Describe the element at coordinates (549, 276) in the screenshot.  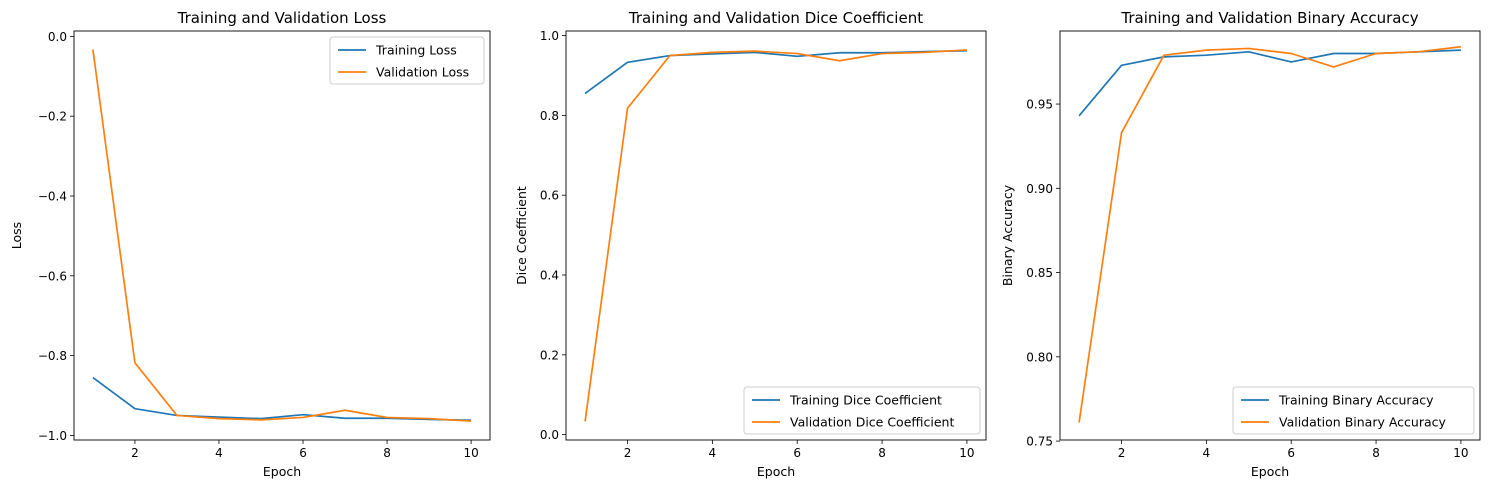
I see `y-tick-label: 0.4` at that location.